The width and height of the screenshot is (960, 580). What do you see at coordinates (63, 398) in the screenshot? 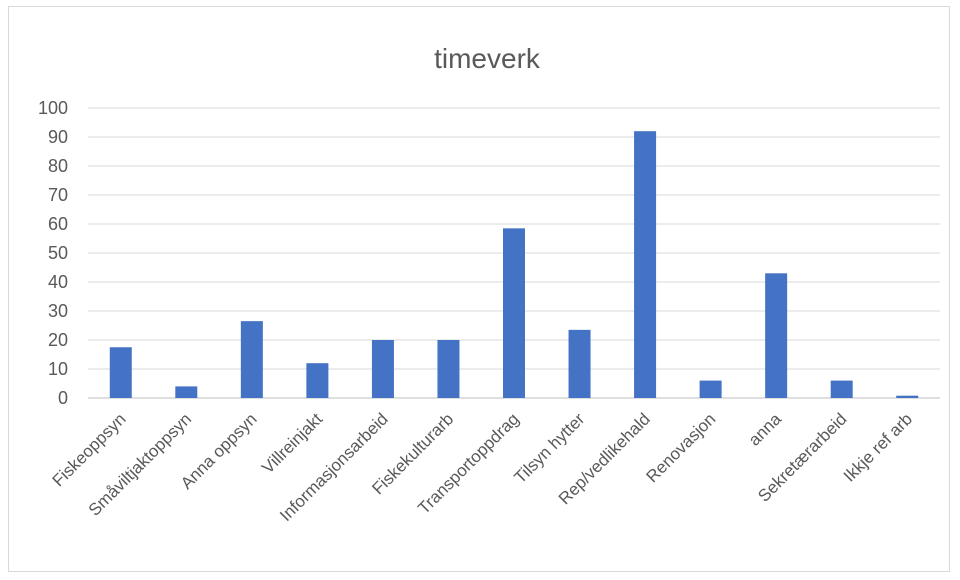
I see `y-tick-label: 0` at bounding box center [63, 398].